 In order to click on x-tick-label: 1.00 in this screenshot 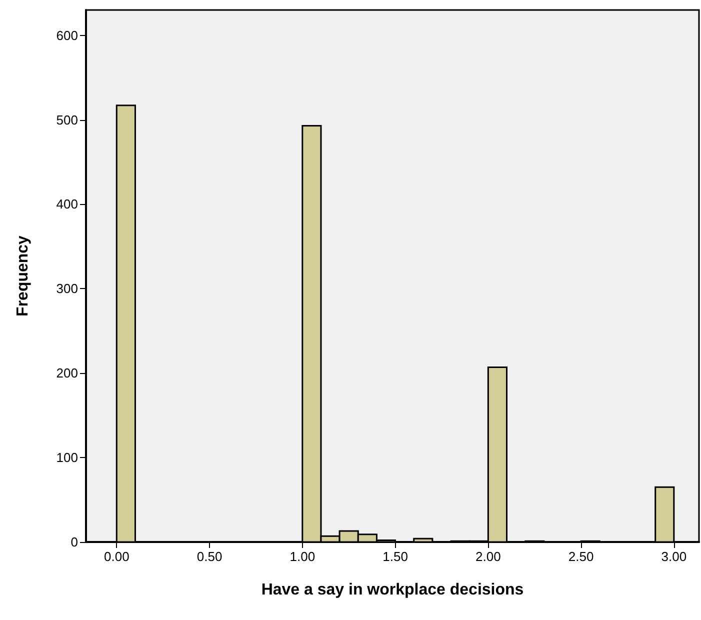, I will do `click(303, 556)`.